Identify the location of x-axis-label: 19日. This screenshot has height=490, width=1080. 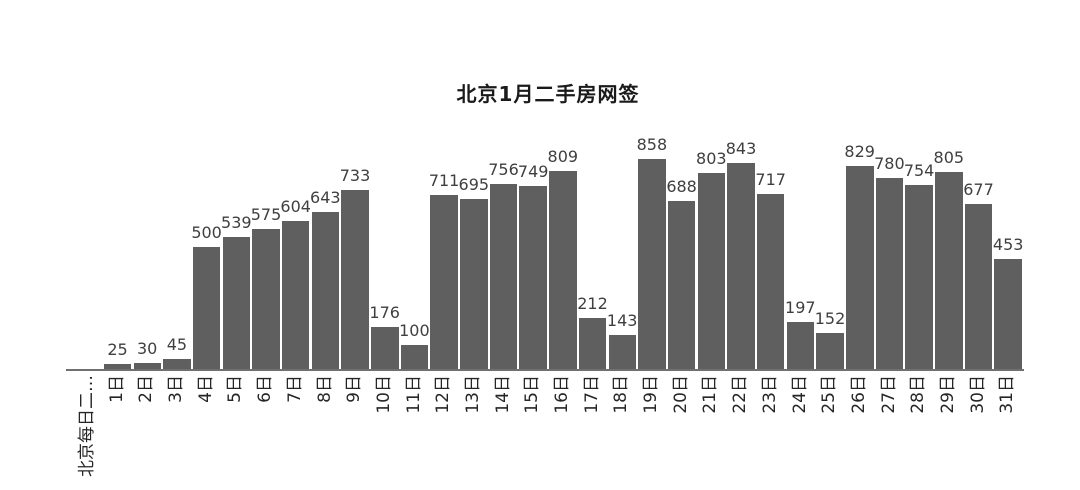
(651, 394).